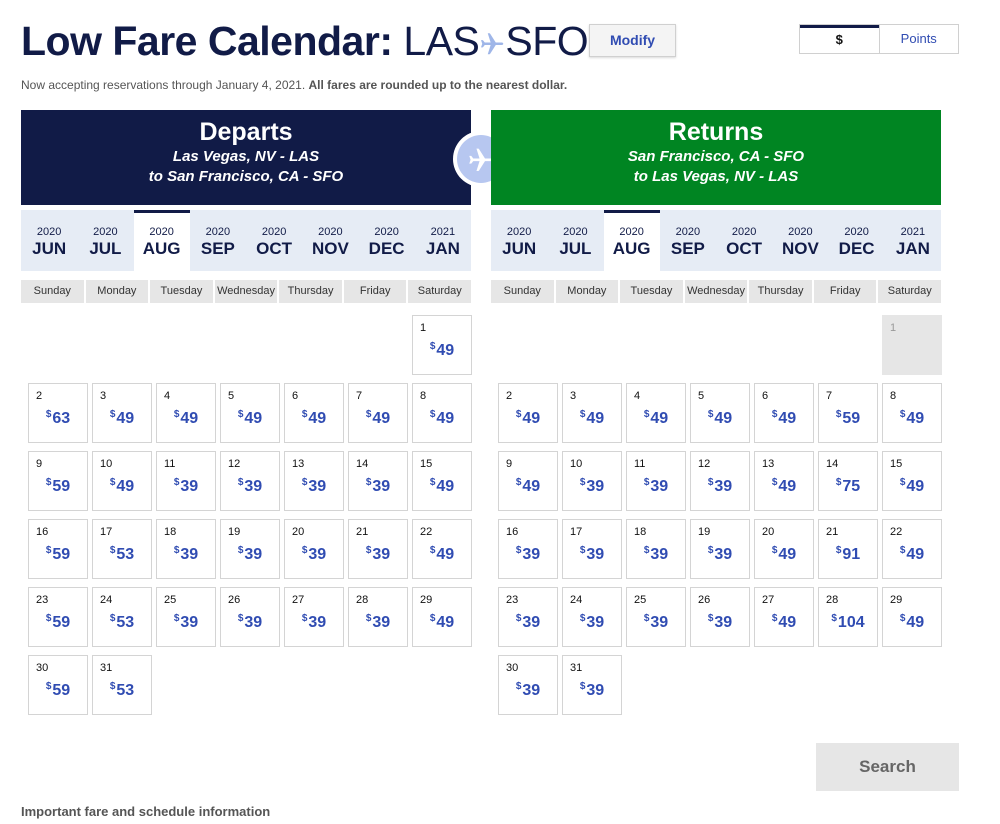 This screenshot has height=824, width=1000. I want to click on calendar-day-9: 9 $49, so click(528, 481).